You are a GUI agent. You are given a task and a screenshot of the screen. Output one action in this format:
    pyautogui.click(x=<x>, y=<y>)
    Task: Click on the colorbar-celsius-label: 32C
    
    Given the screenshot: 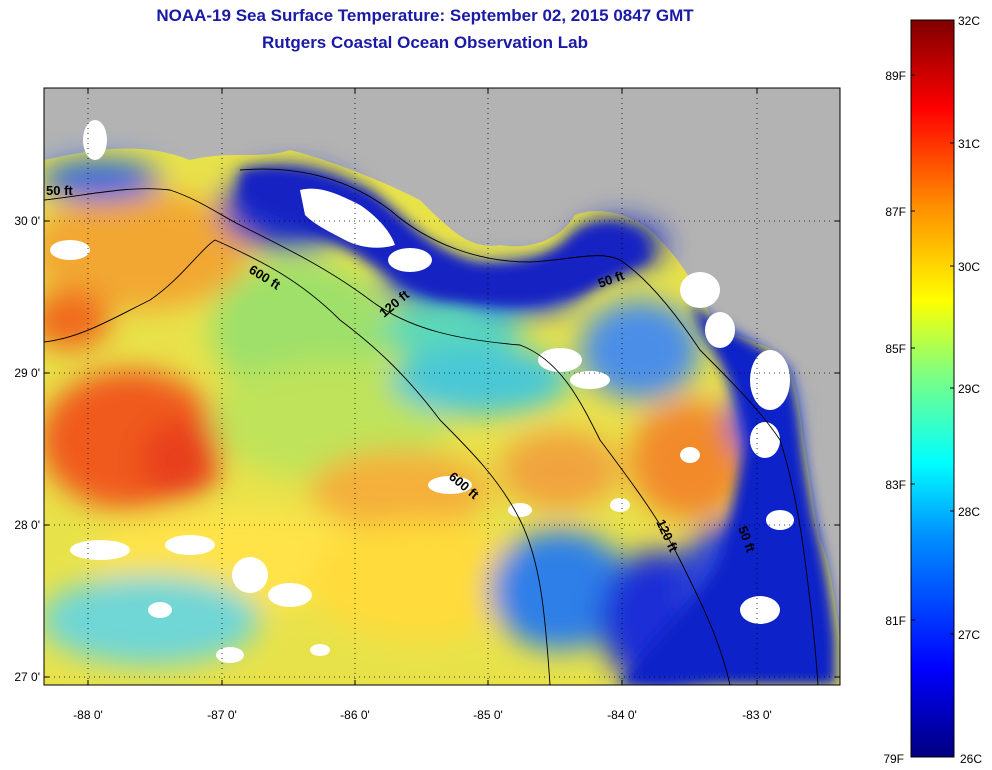 What is the action you would take?
    pyautogui.click(x=969, y=21)
    